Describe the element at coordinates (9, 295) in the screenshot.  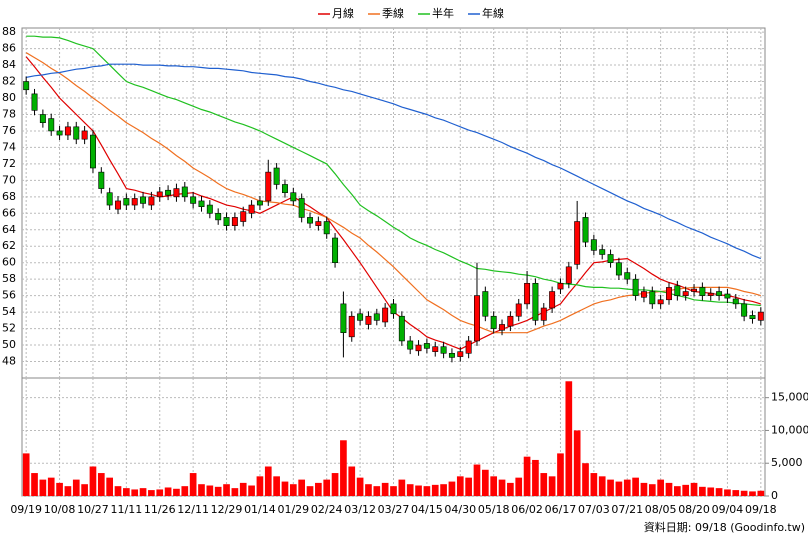
I see `y-tick-label: 56` at that location.